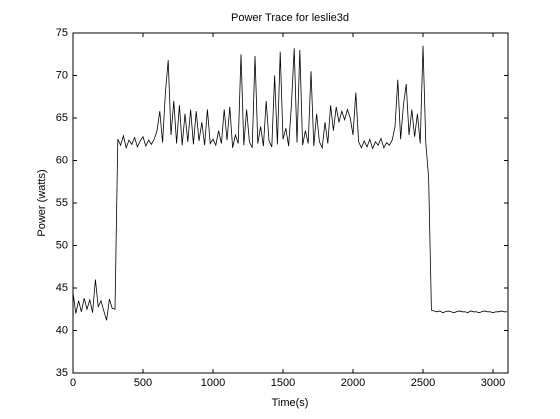  What do you see at coordinates (62, 203) in the screenshot?
I see `y-tick-label: 55` at bounding box center [62, 203].